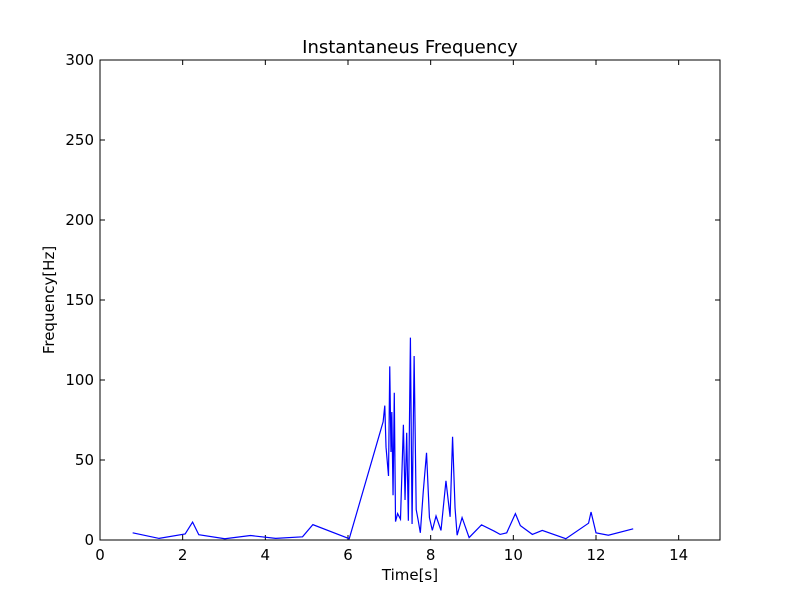  Describe the element at coordinates (266, 555) in the screenshot. I see `x-tick-label: 4` at that location.